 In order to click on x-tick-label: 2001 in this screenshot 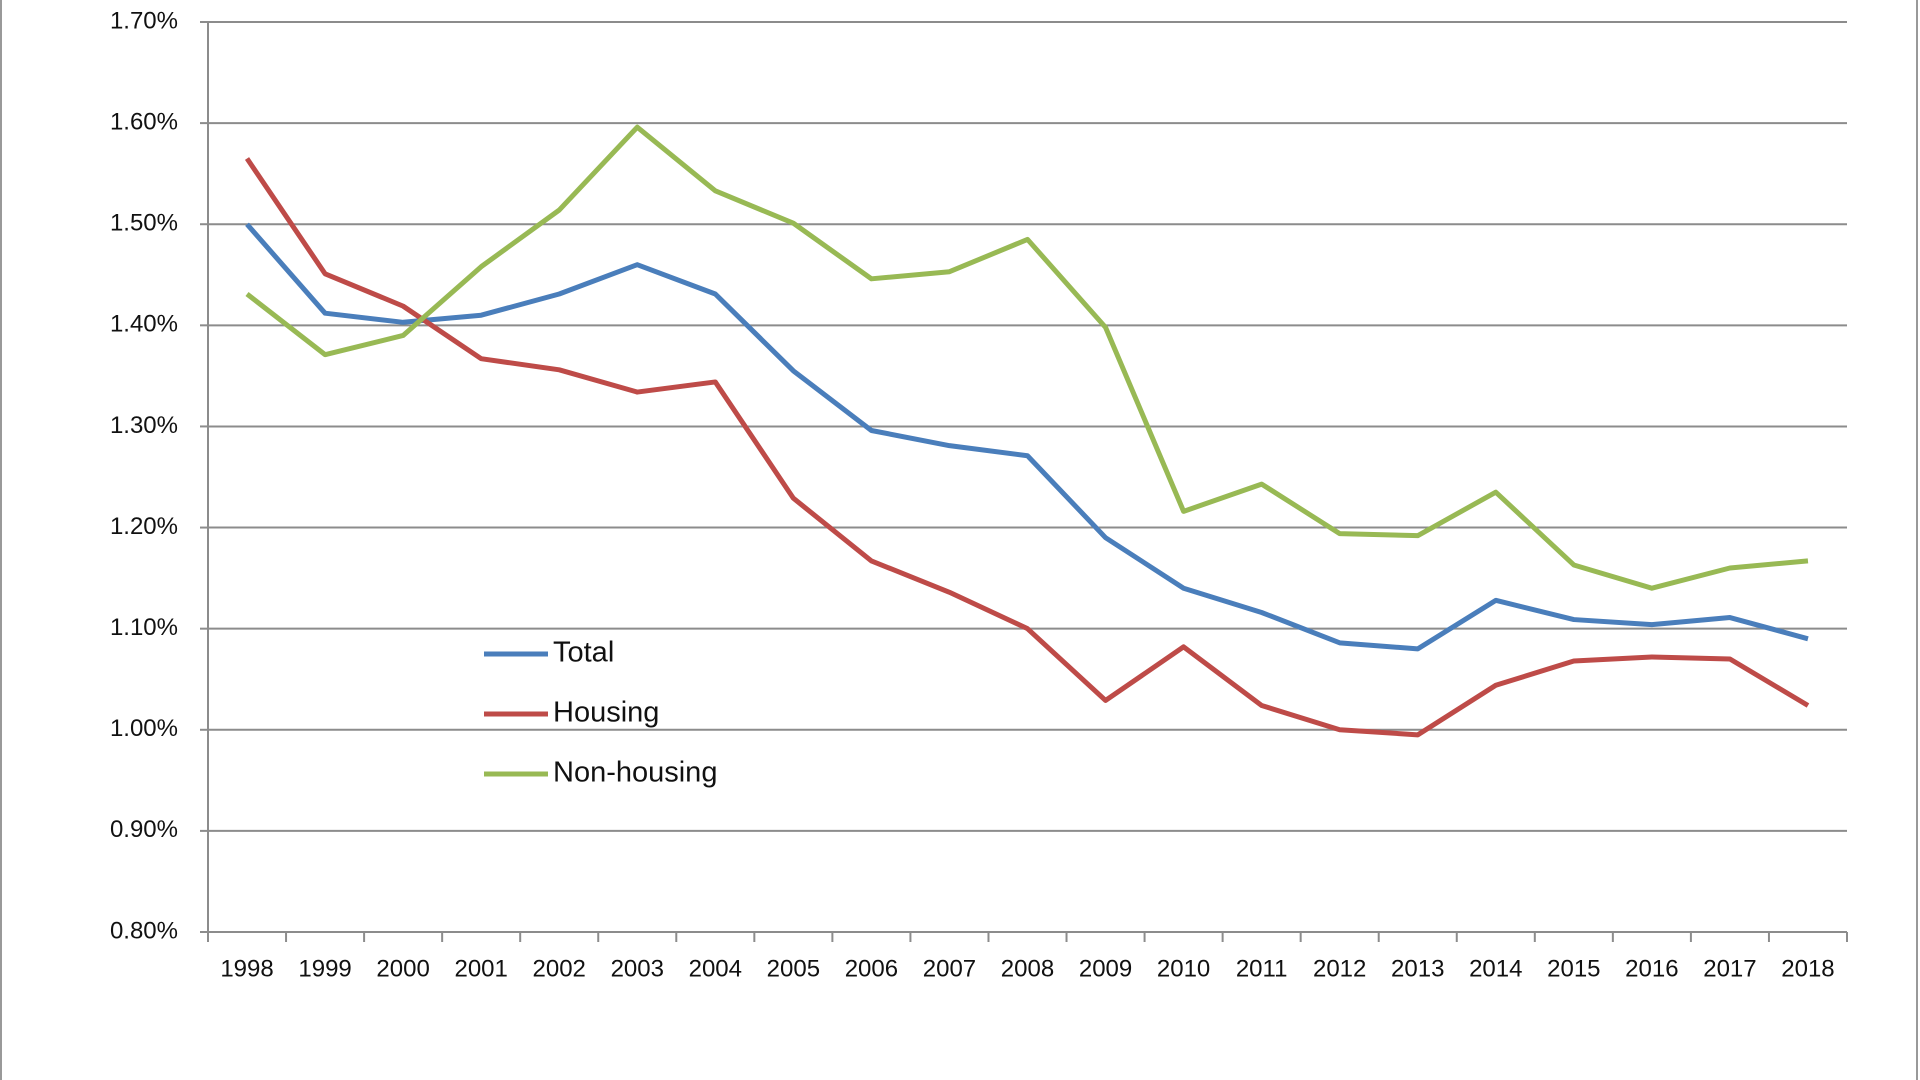, I will do `click(480, 968)`.